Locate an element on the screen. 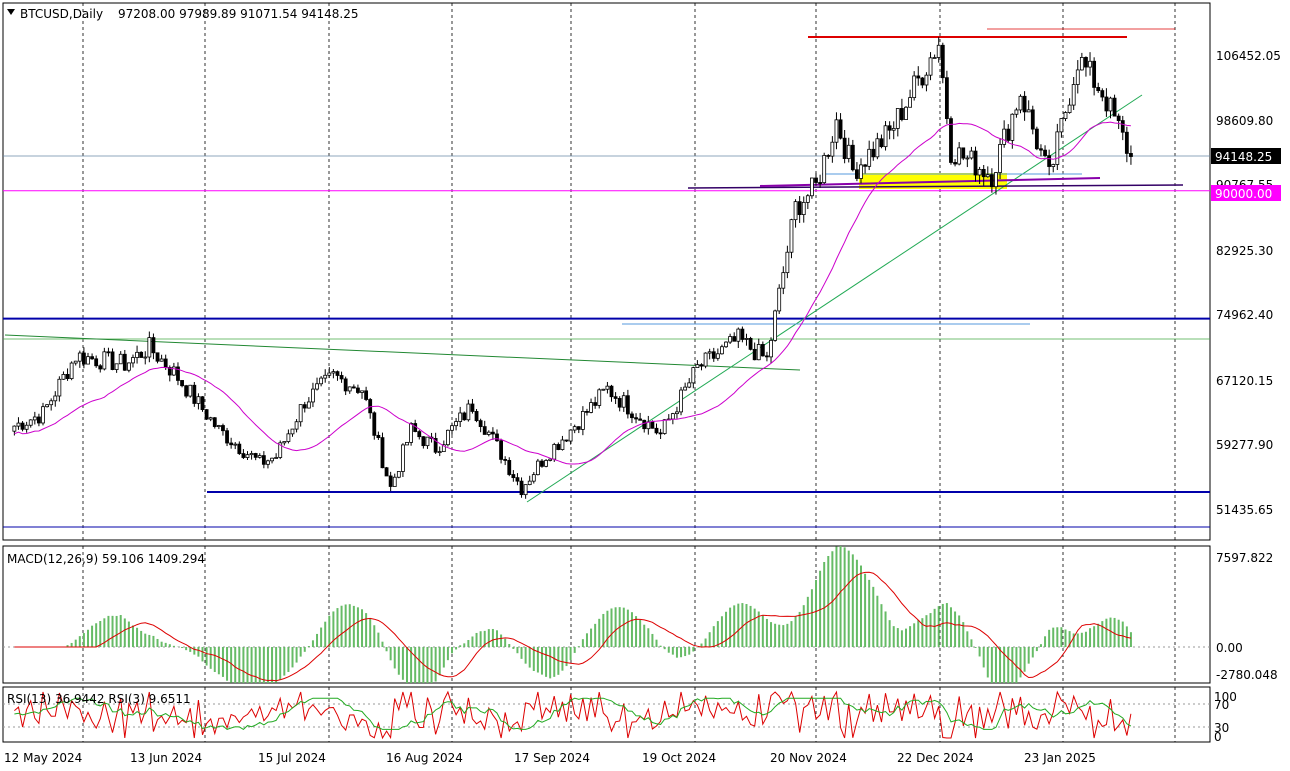 This screenshot has height=771, width=1290. level-price-label: 90000.00 is located at coordinates (1243, 194).